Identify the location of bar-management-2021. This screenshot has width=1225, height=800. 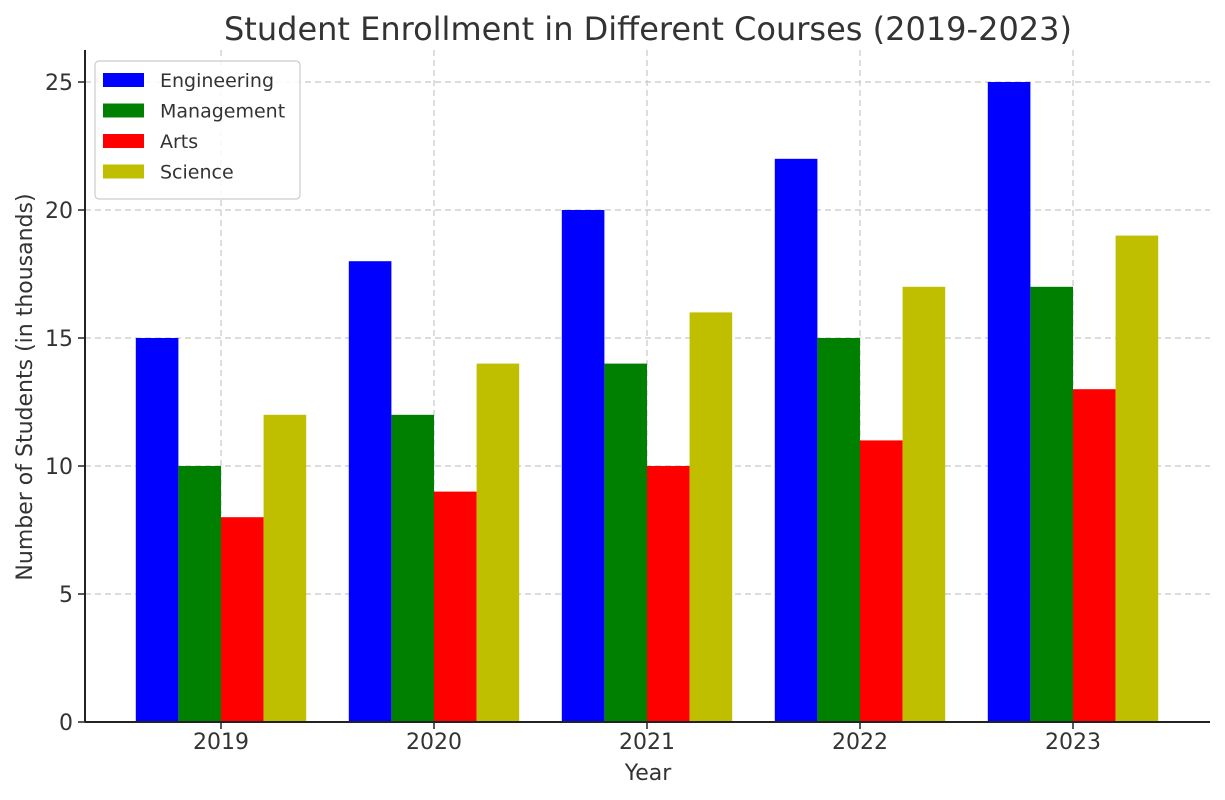
(625, 542).